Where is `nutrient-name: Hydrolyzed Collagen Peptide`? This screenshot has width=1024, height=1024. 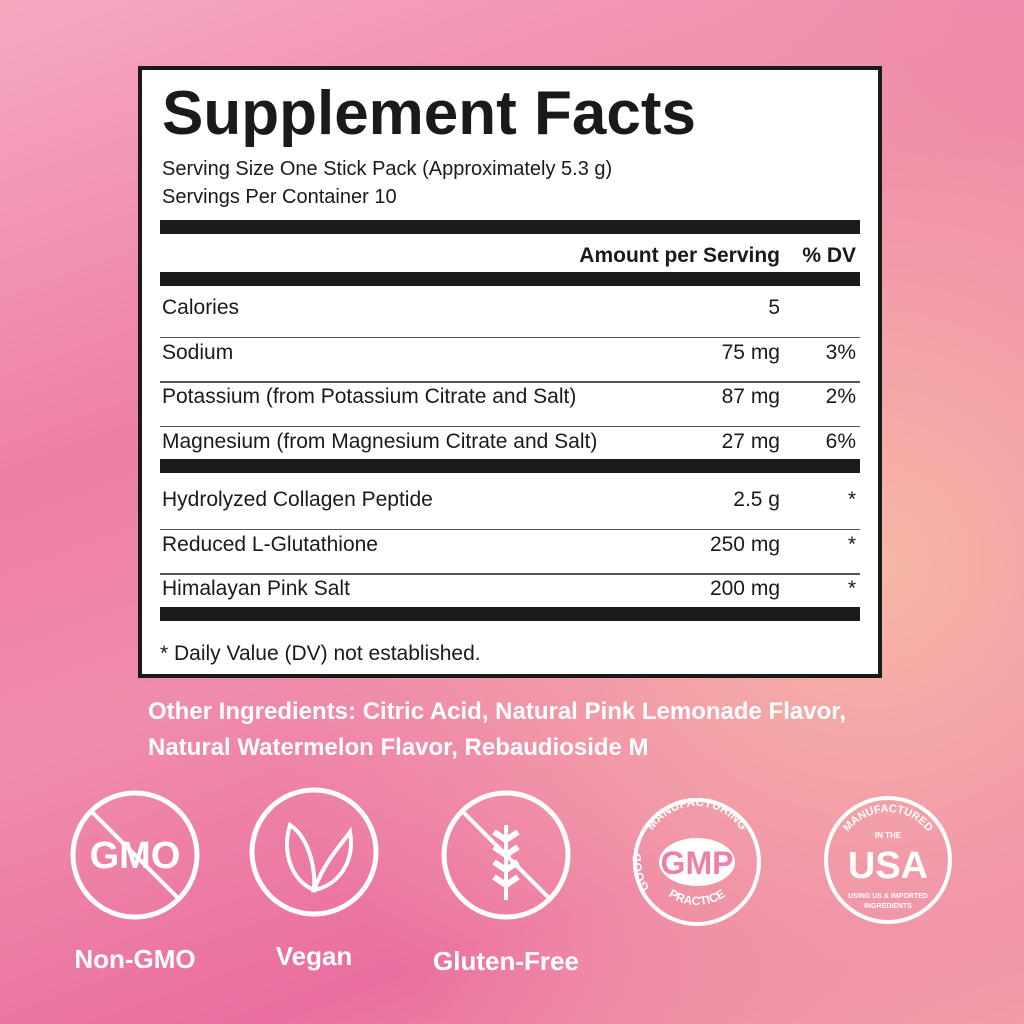 nutrient-name: Hydrolyzed Collagen Peptide is located at coordinates (297, 499).